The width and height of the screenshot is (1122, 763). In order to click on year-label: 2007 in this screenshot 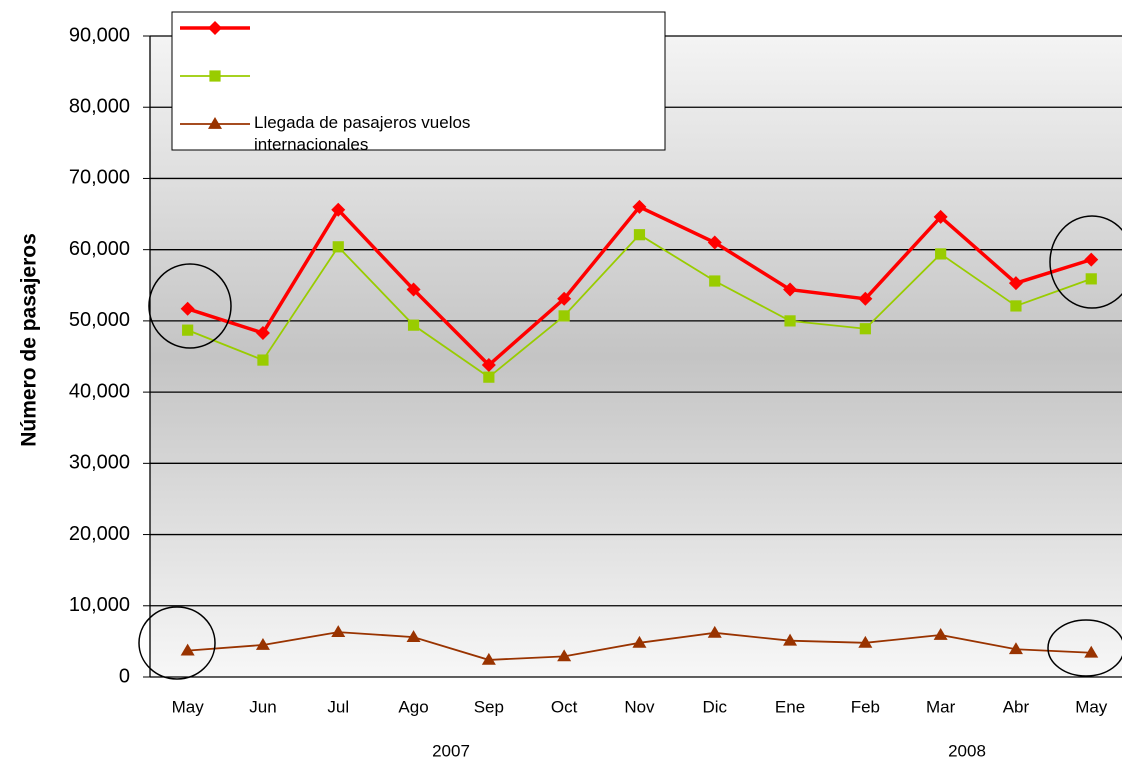, I will do `click(451, 750)`.